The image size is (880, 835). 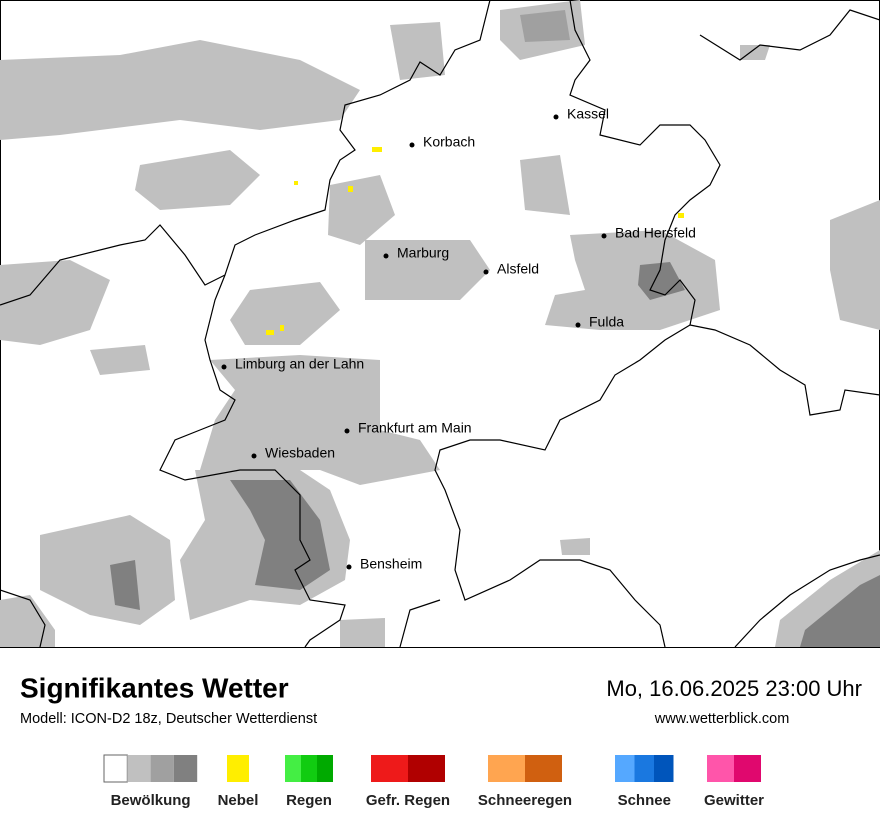 I want to click on legend-label: Gewitter, so click(x=734, y=800).